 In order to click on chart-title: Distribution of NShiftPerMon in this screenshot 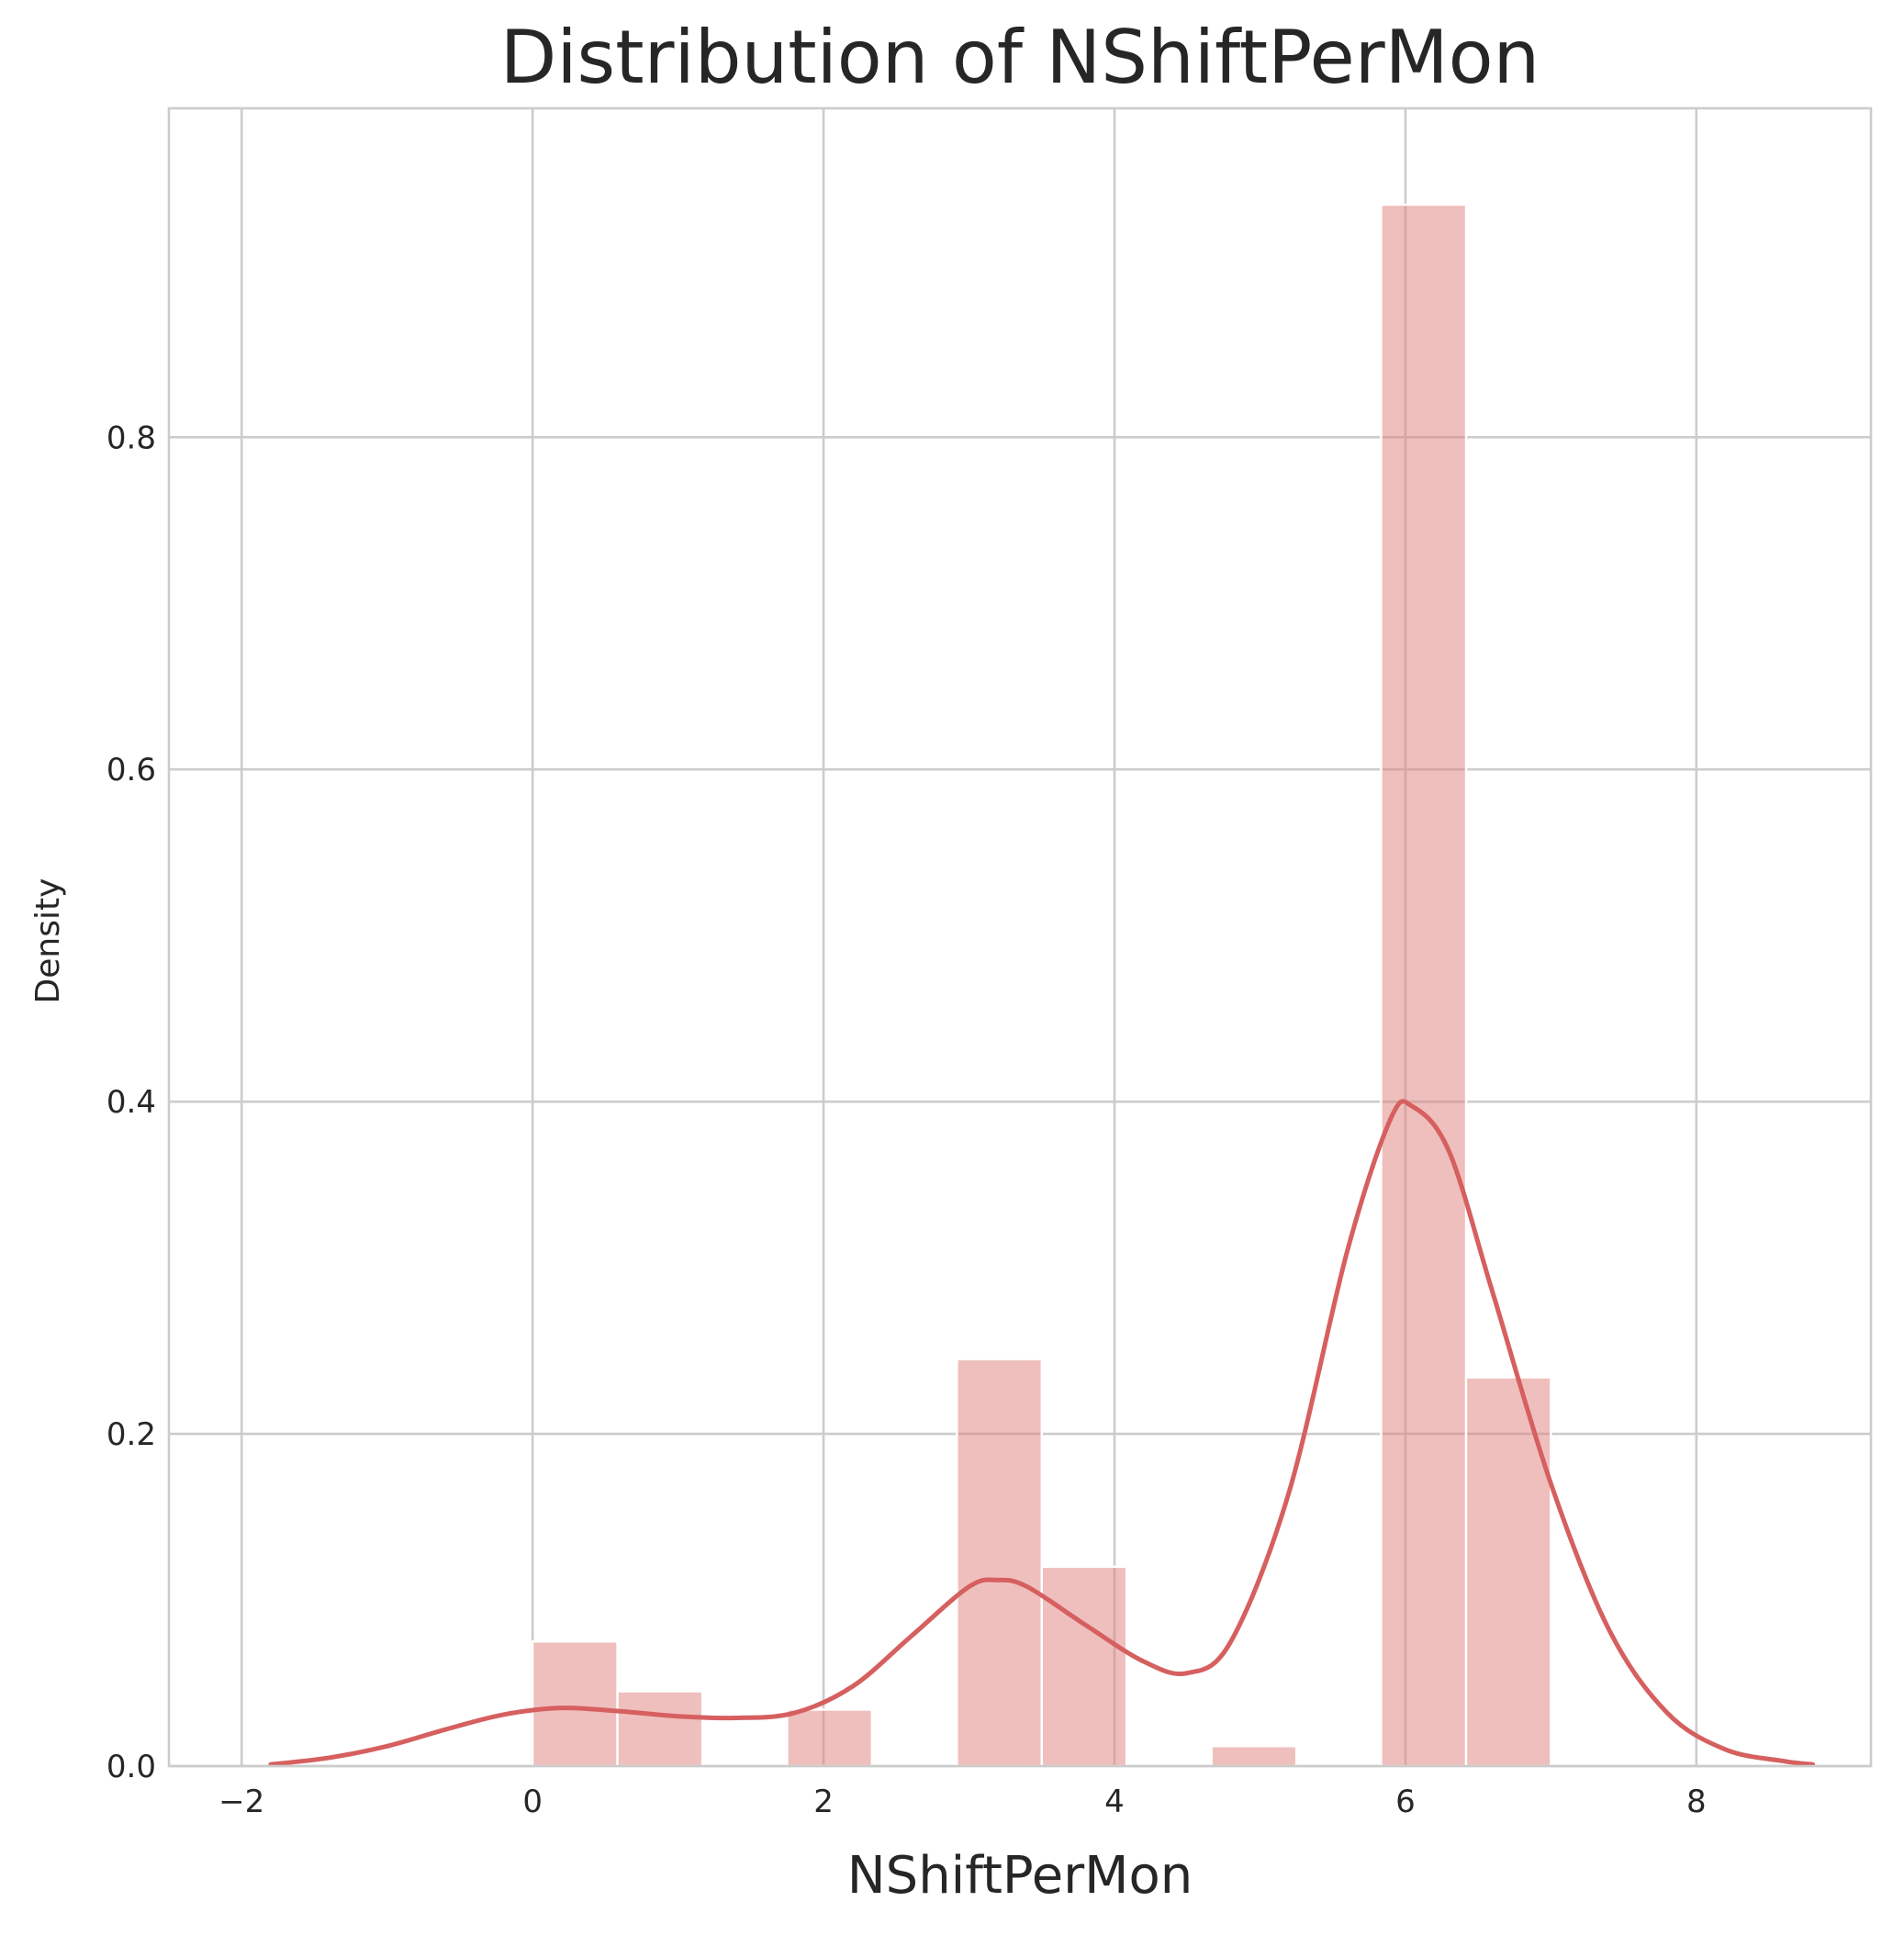, I will do `click(1020, 57)`.